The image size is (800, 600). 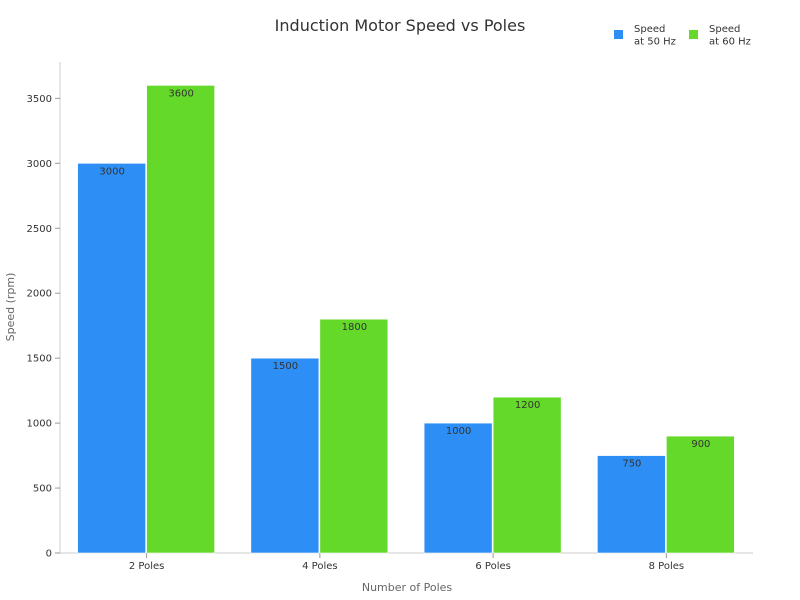 What do you see at coordinates (39, 359) in the screenshot?
I see `y-tick-label: 1500` at bounding box center [39, 359].